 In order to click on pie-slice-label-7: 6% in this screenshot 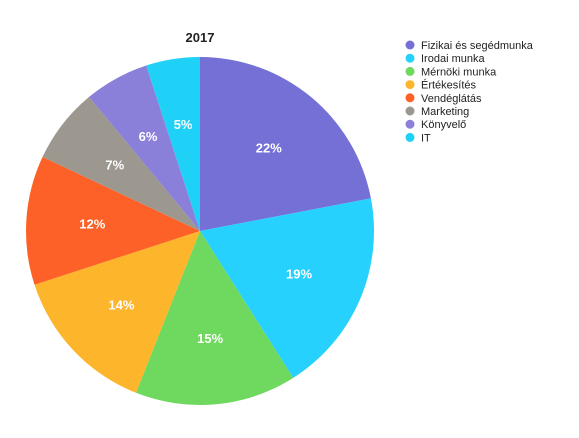, I will do `click(148, 136)`.